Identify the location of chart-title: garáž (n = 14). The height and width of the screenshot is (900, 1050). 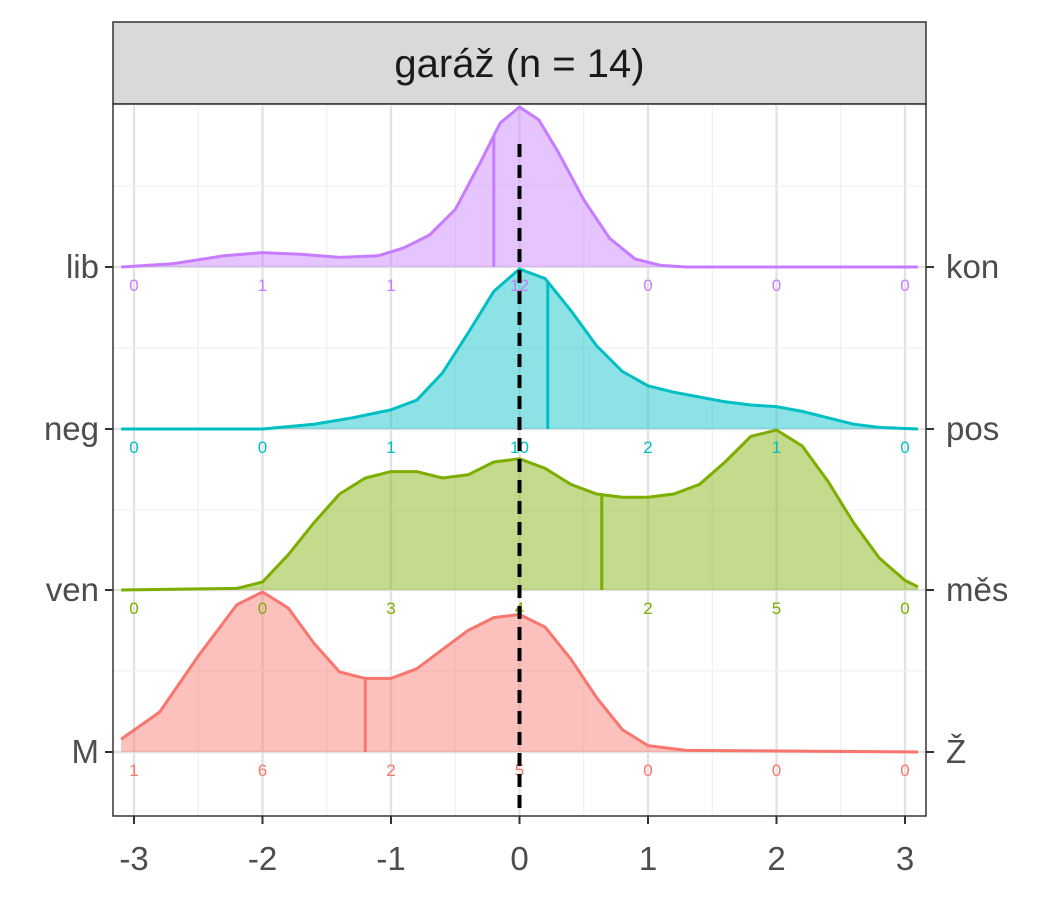
(519, 64).